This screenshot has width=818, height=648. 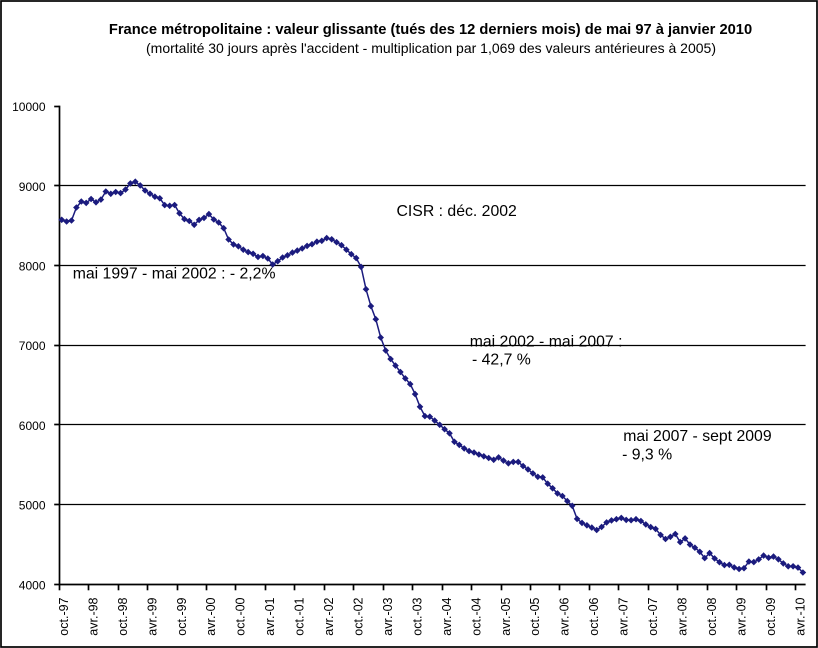 I want to click on svg-text: 8000, so click(x=32, y=267).